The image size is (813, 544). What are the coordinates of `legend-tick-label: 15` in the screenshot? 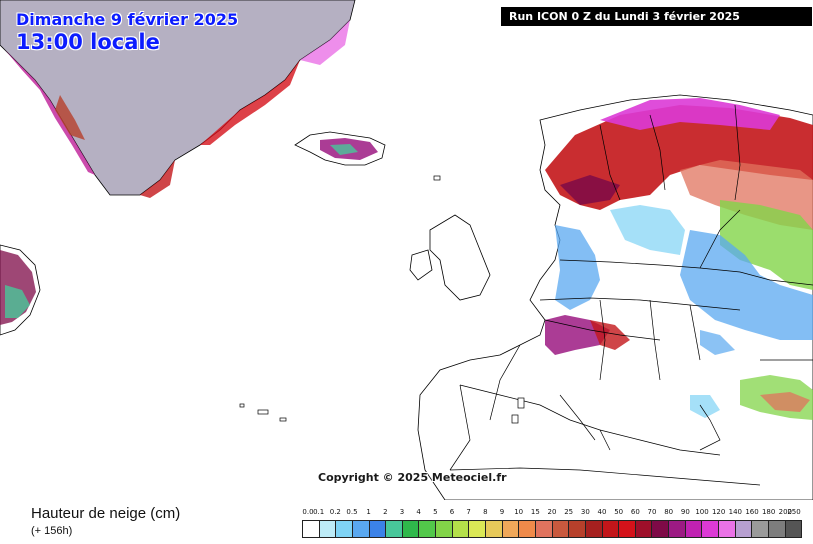 It's located at (535, 512).